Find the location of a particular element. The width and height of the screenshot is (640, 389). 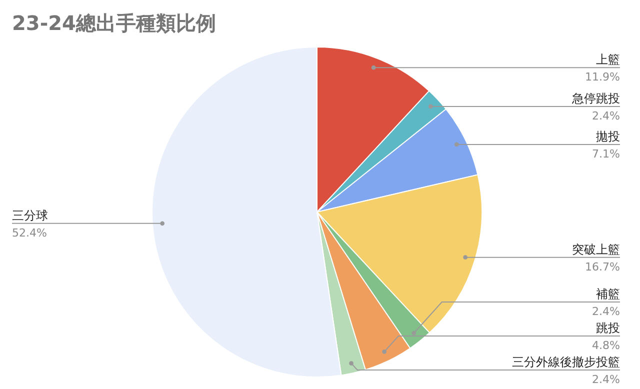

slice-label: 突破上籃 is located at coordinates (596, 249).